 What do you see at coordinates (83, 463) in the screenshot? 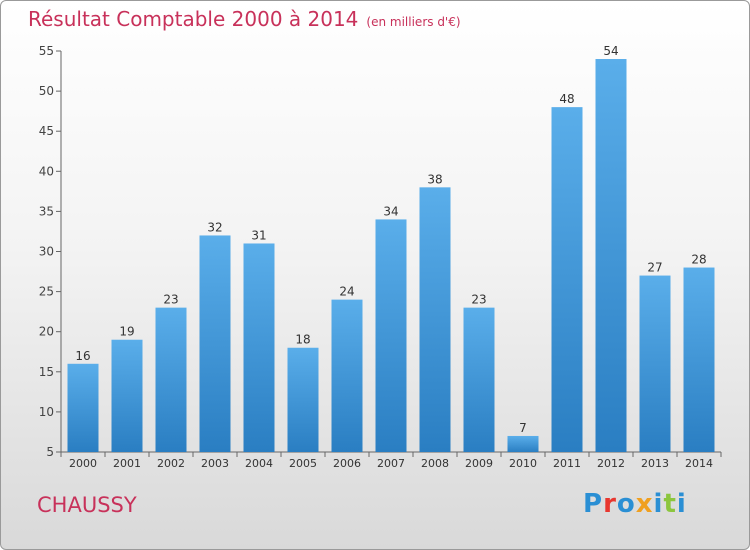
I see `x-tick-label: 2000` at bounding box center [83, 463].